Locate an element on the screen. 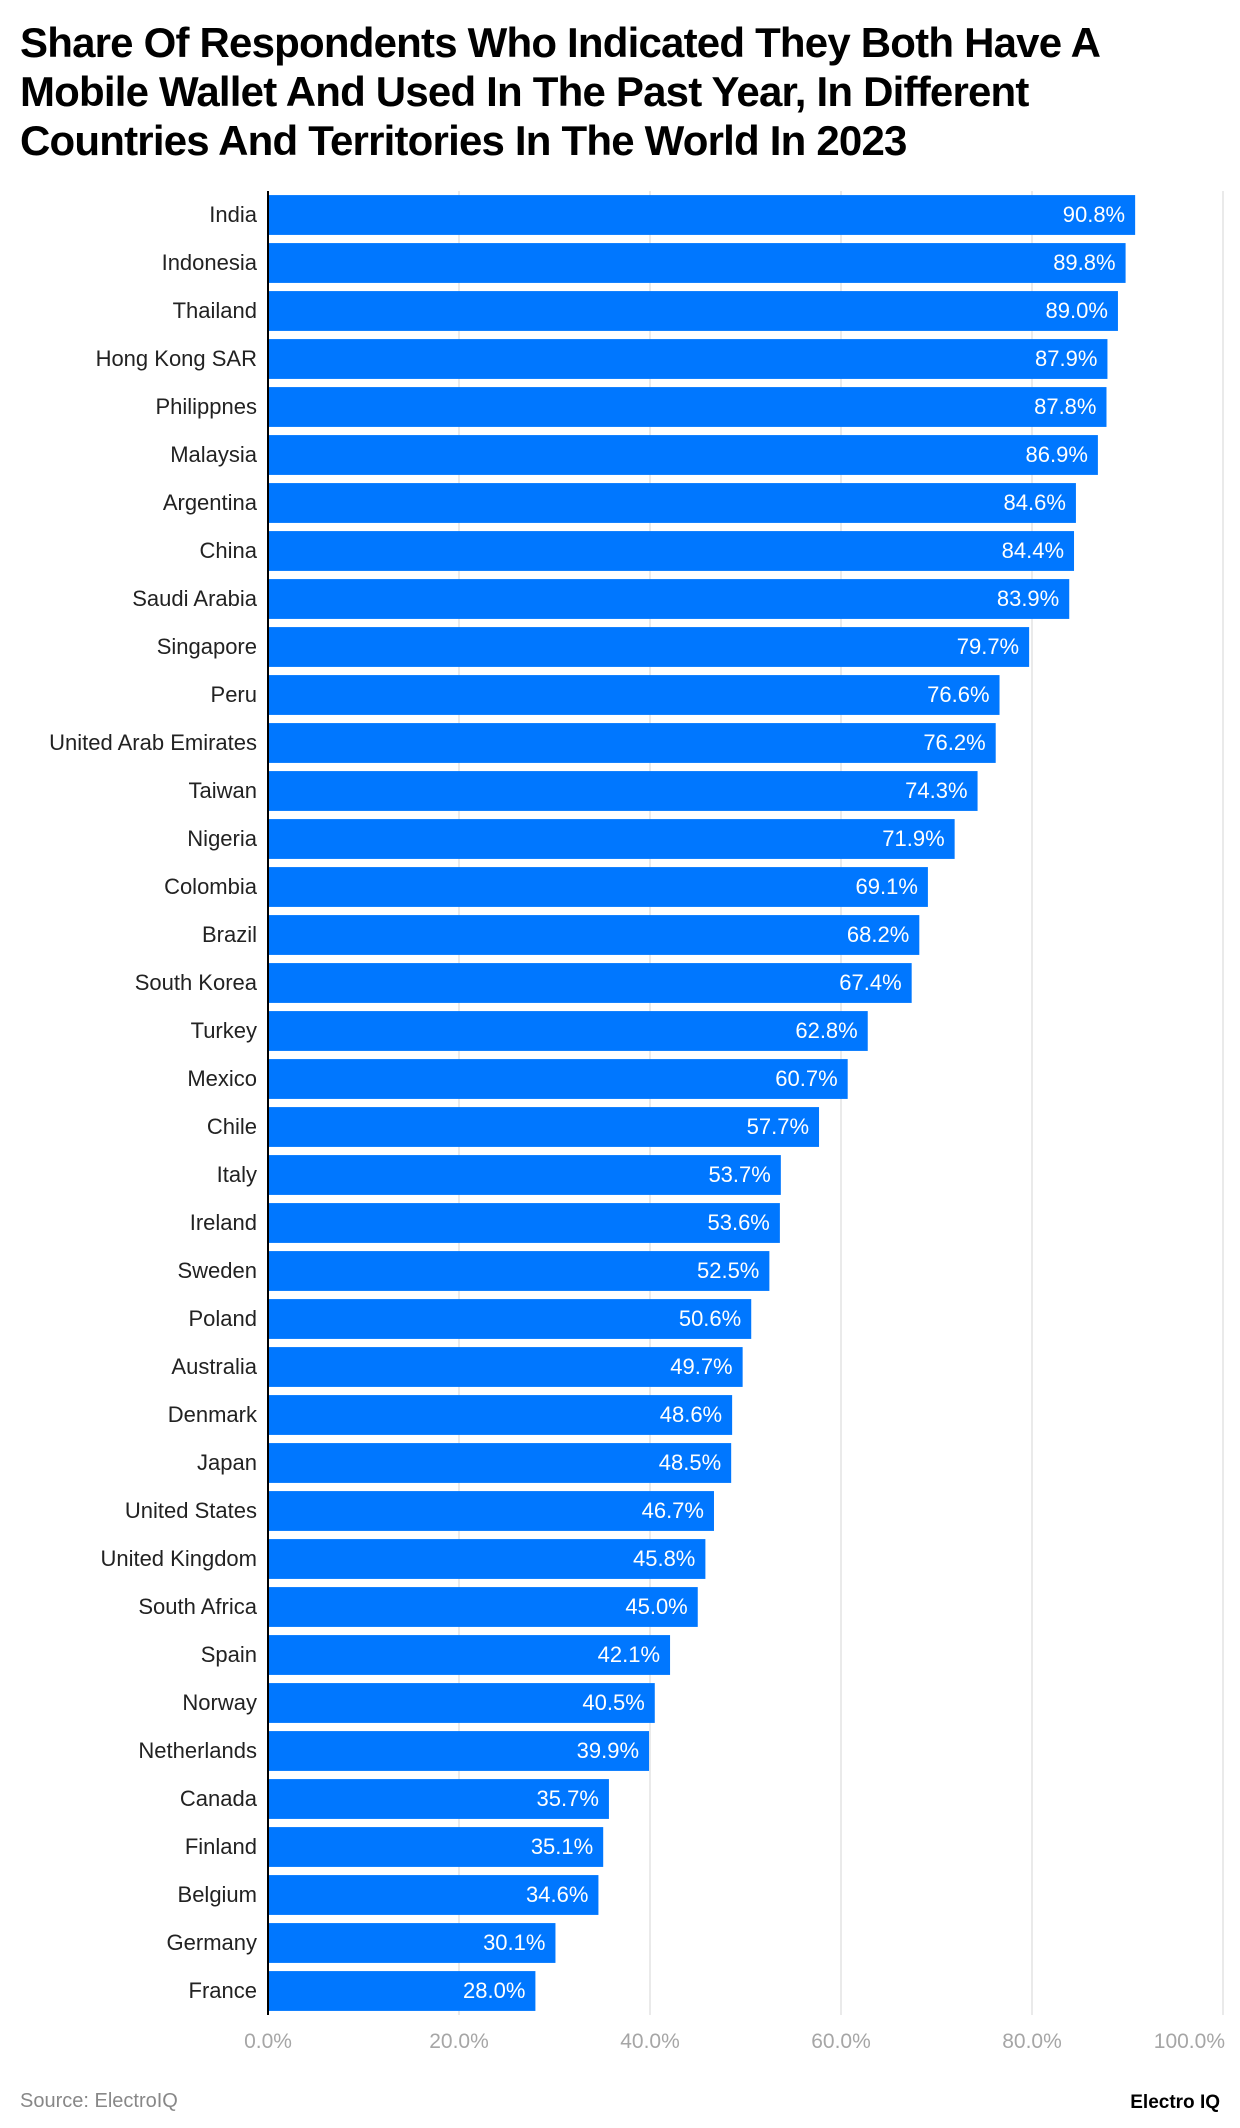 Image resolution: width=1240 pixels, height=2128 pixels. data-label: 50.6% is located at coordinates (710, 1318).